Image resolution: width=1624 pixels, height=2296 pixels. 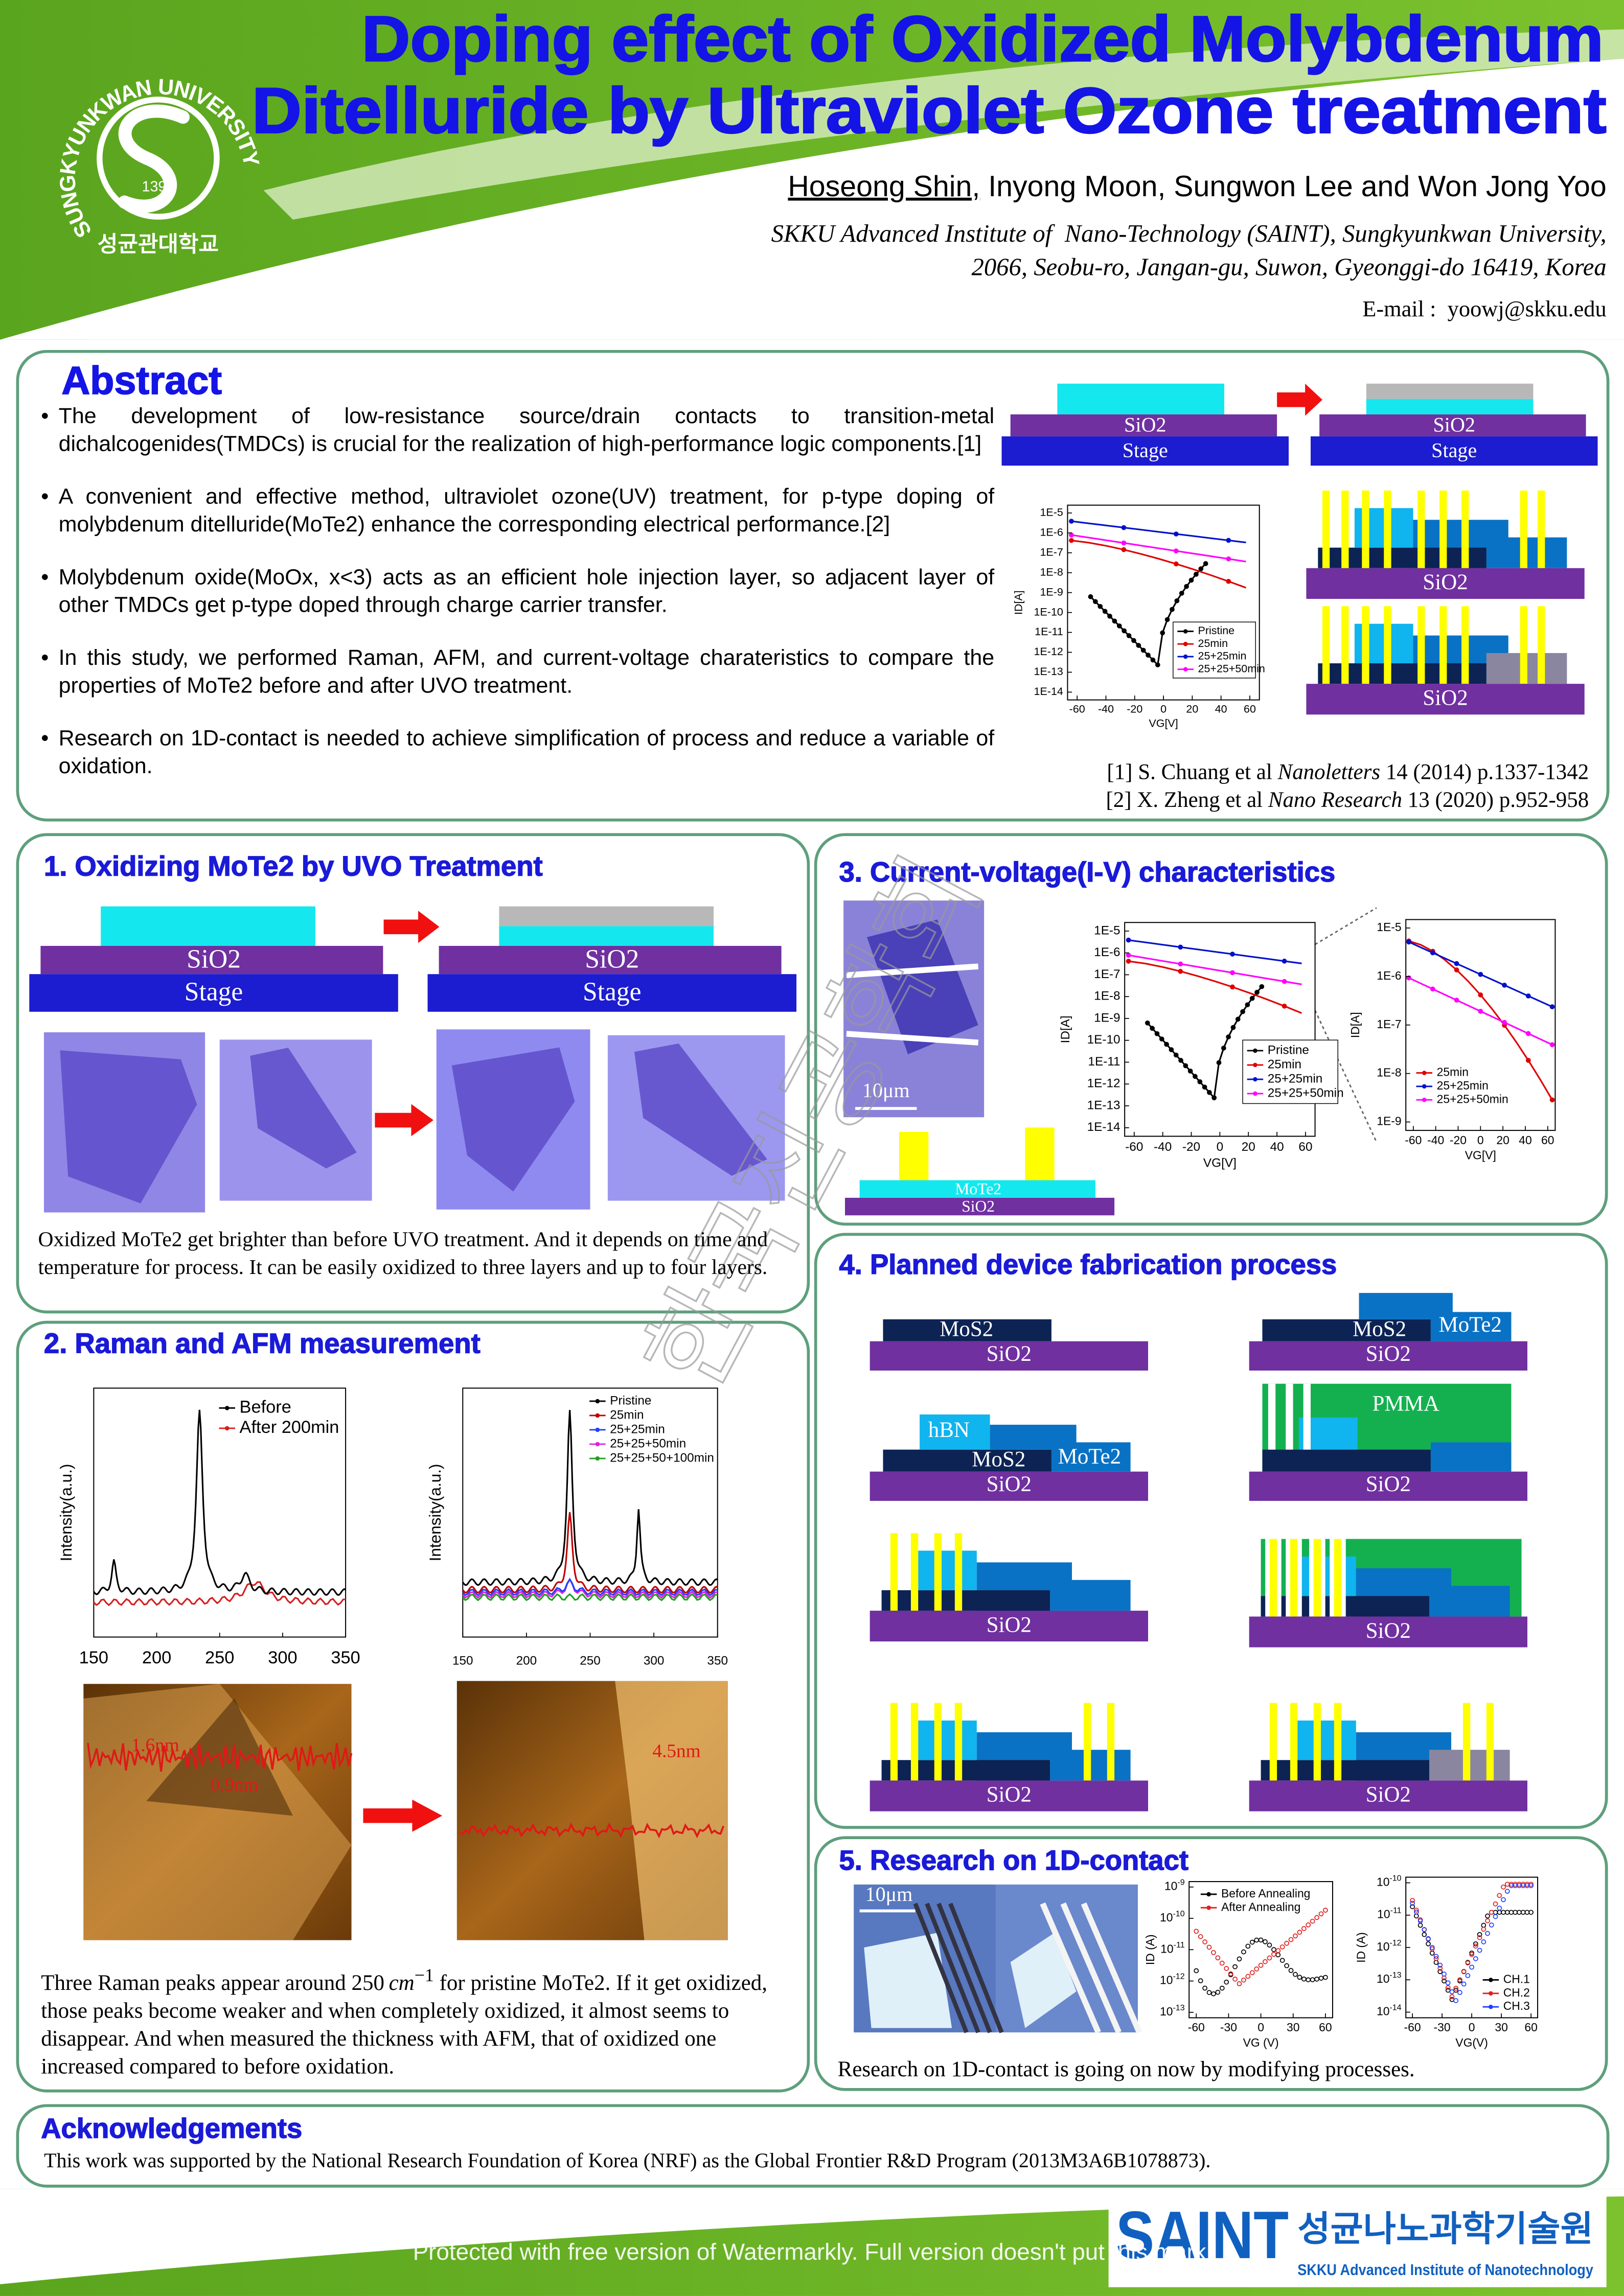 What do you see at coordinates (435, 1513) in the screenshot?
I see `axis-label: Intensity(a.u.)` at bounding box center [435, 1513].